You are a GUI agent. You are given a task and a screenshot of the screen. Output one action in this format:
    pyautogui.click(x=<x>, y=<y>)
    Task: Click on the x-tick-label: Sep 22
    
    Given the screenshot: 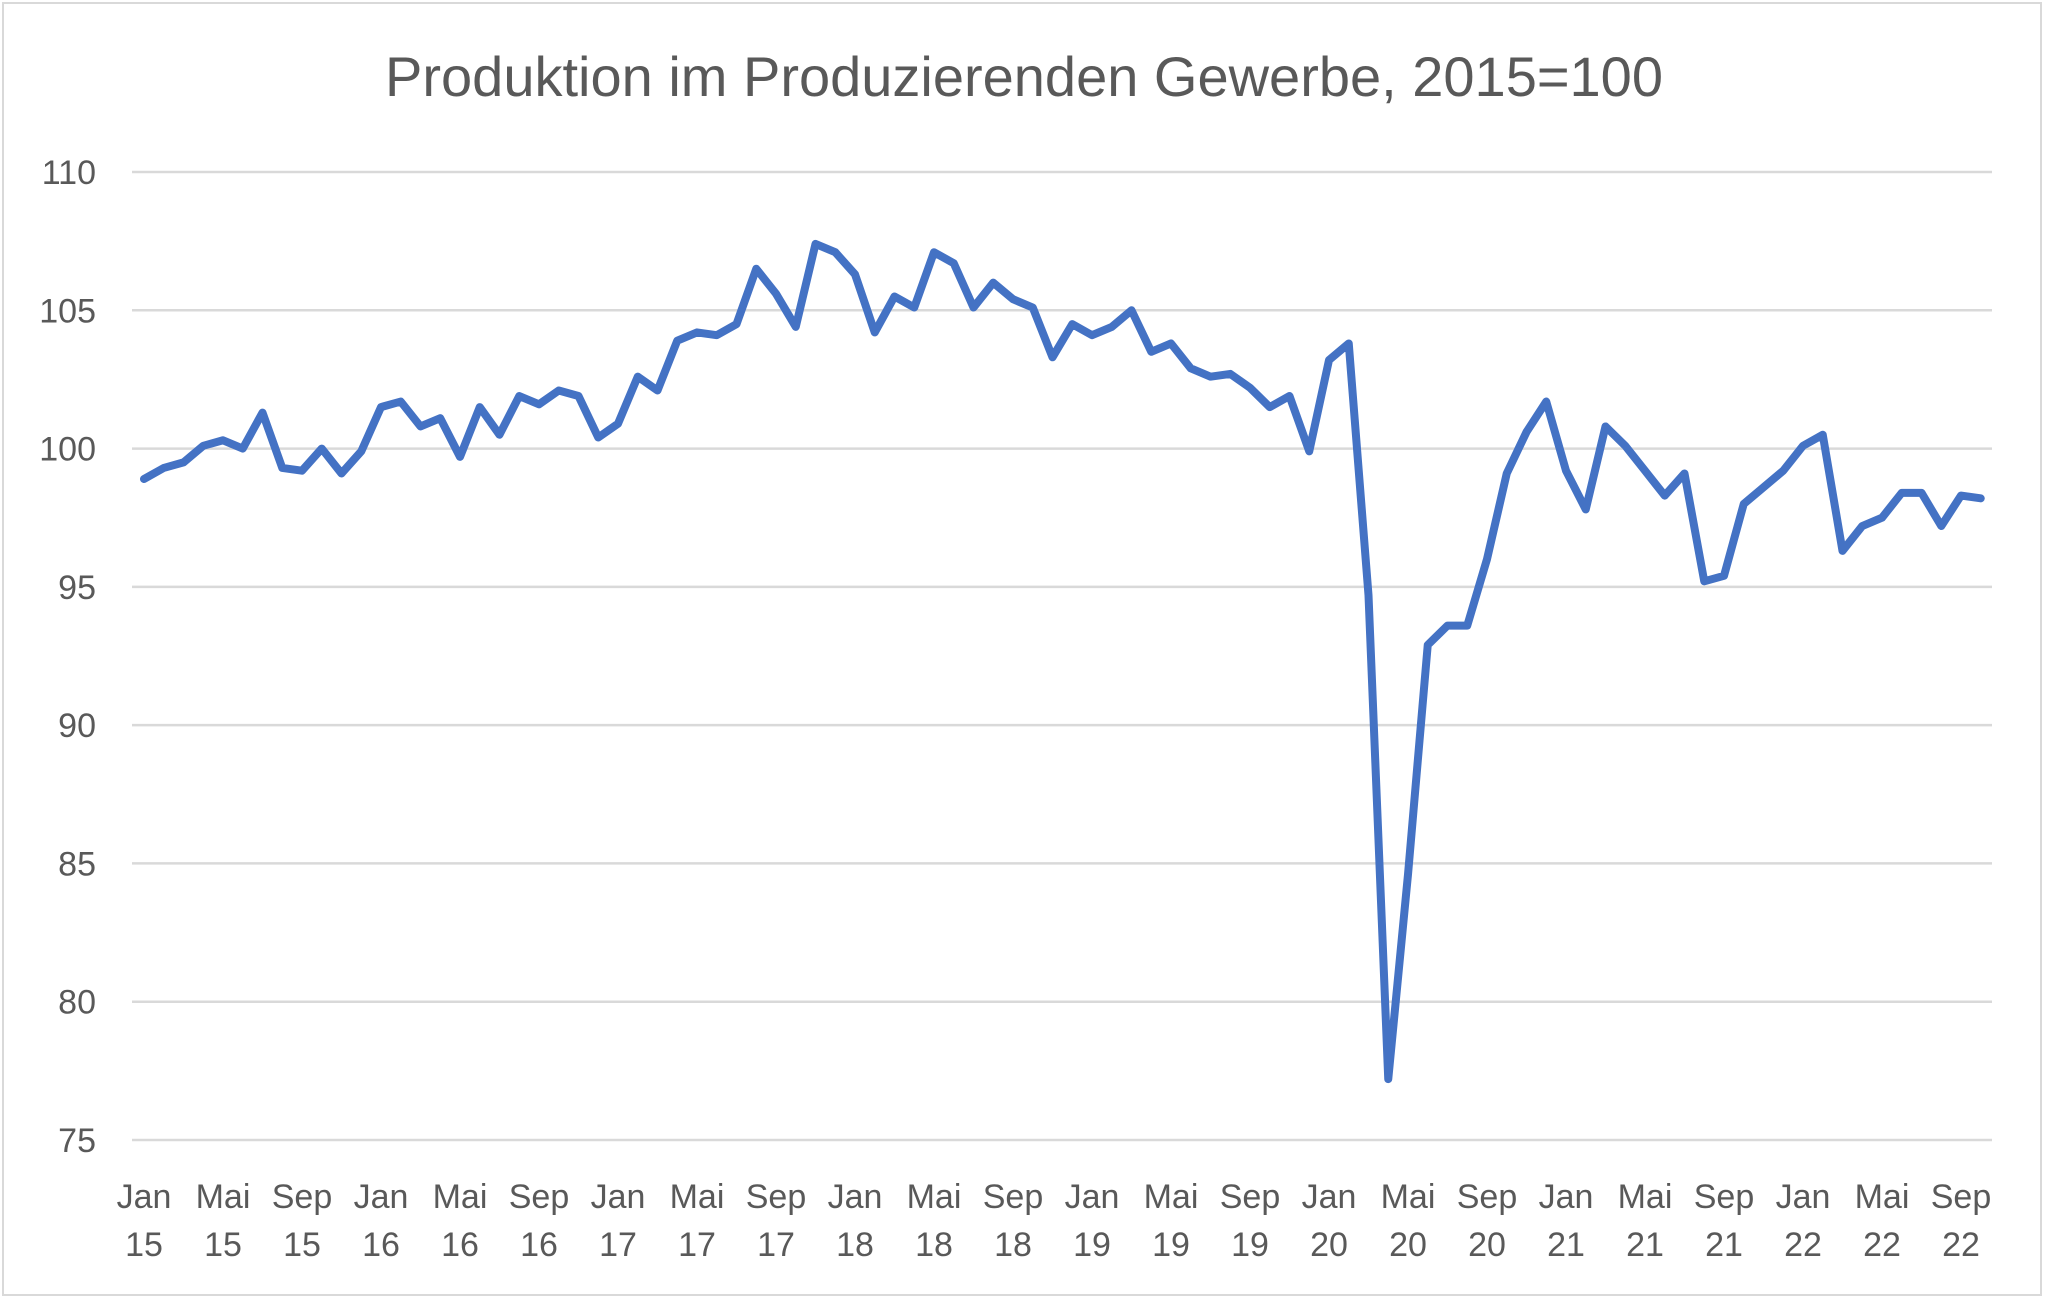 What is the action you would take?
    pyautogui.click(x=1961, y=1221)
    